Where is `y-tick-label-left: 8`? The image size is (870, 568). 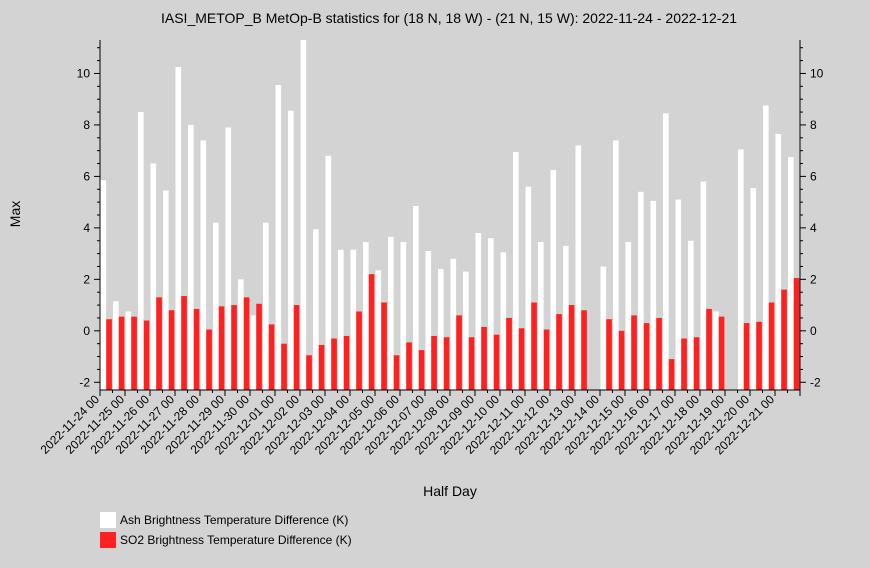 y-tick-label-left: 8 is located at coordinates (86, 125).